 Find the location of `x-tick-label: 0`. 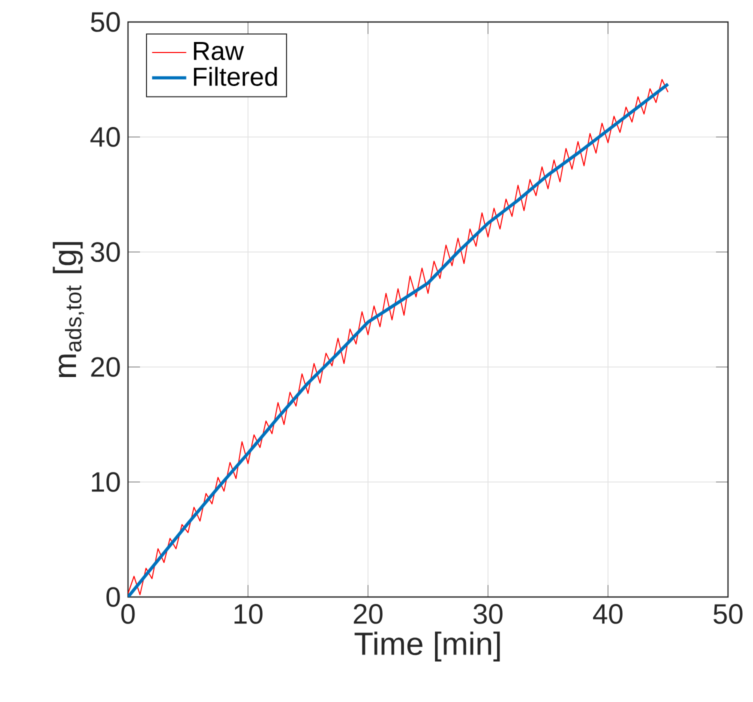

x-tick-label: 0 is located at coordinates (128, 614).